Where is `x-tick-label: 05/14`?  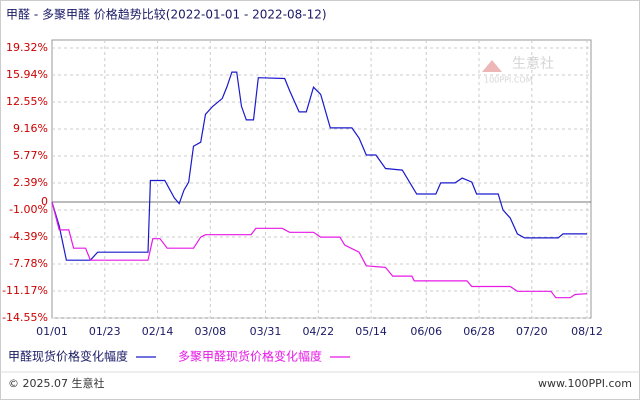 x-tick-label: 05/14 is located at coordinates (371, 331).